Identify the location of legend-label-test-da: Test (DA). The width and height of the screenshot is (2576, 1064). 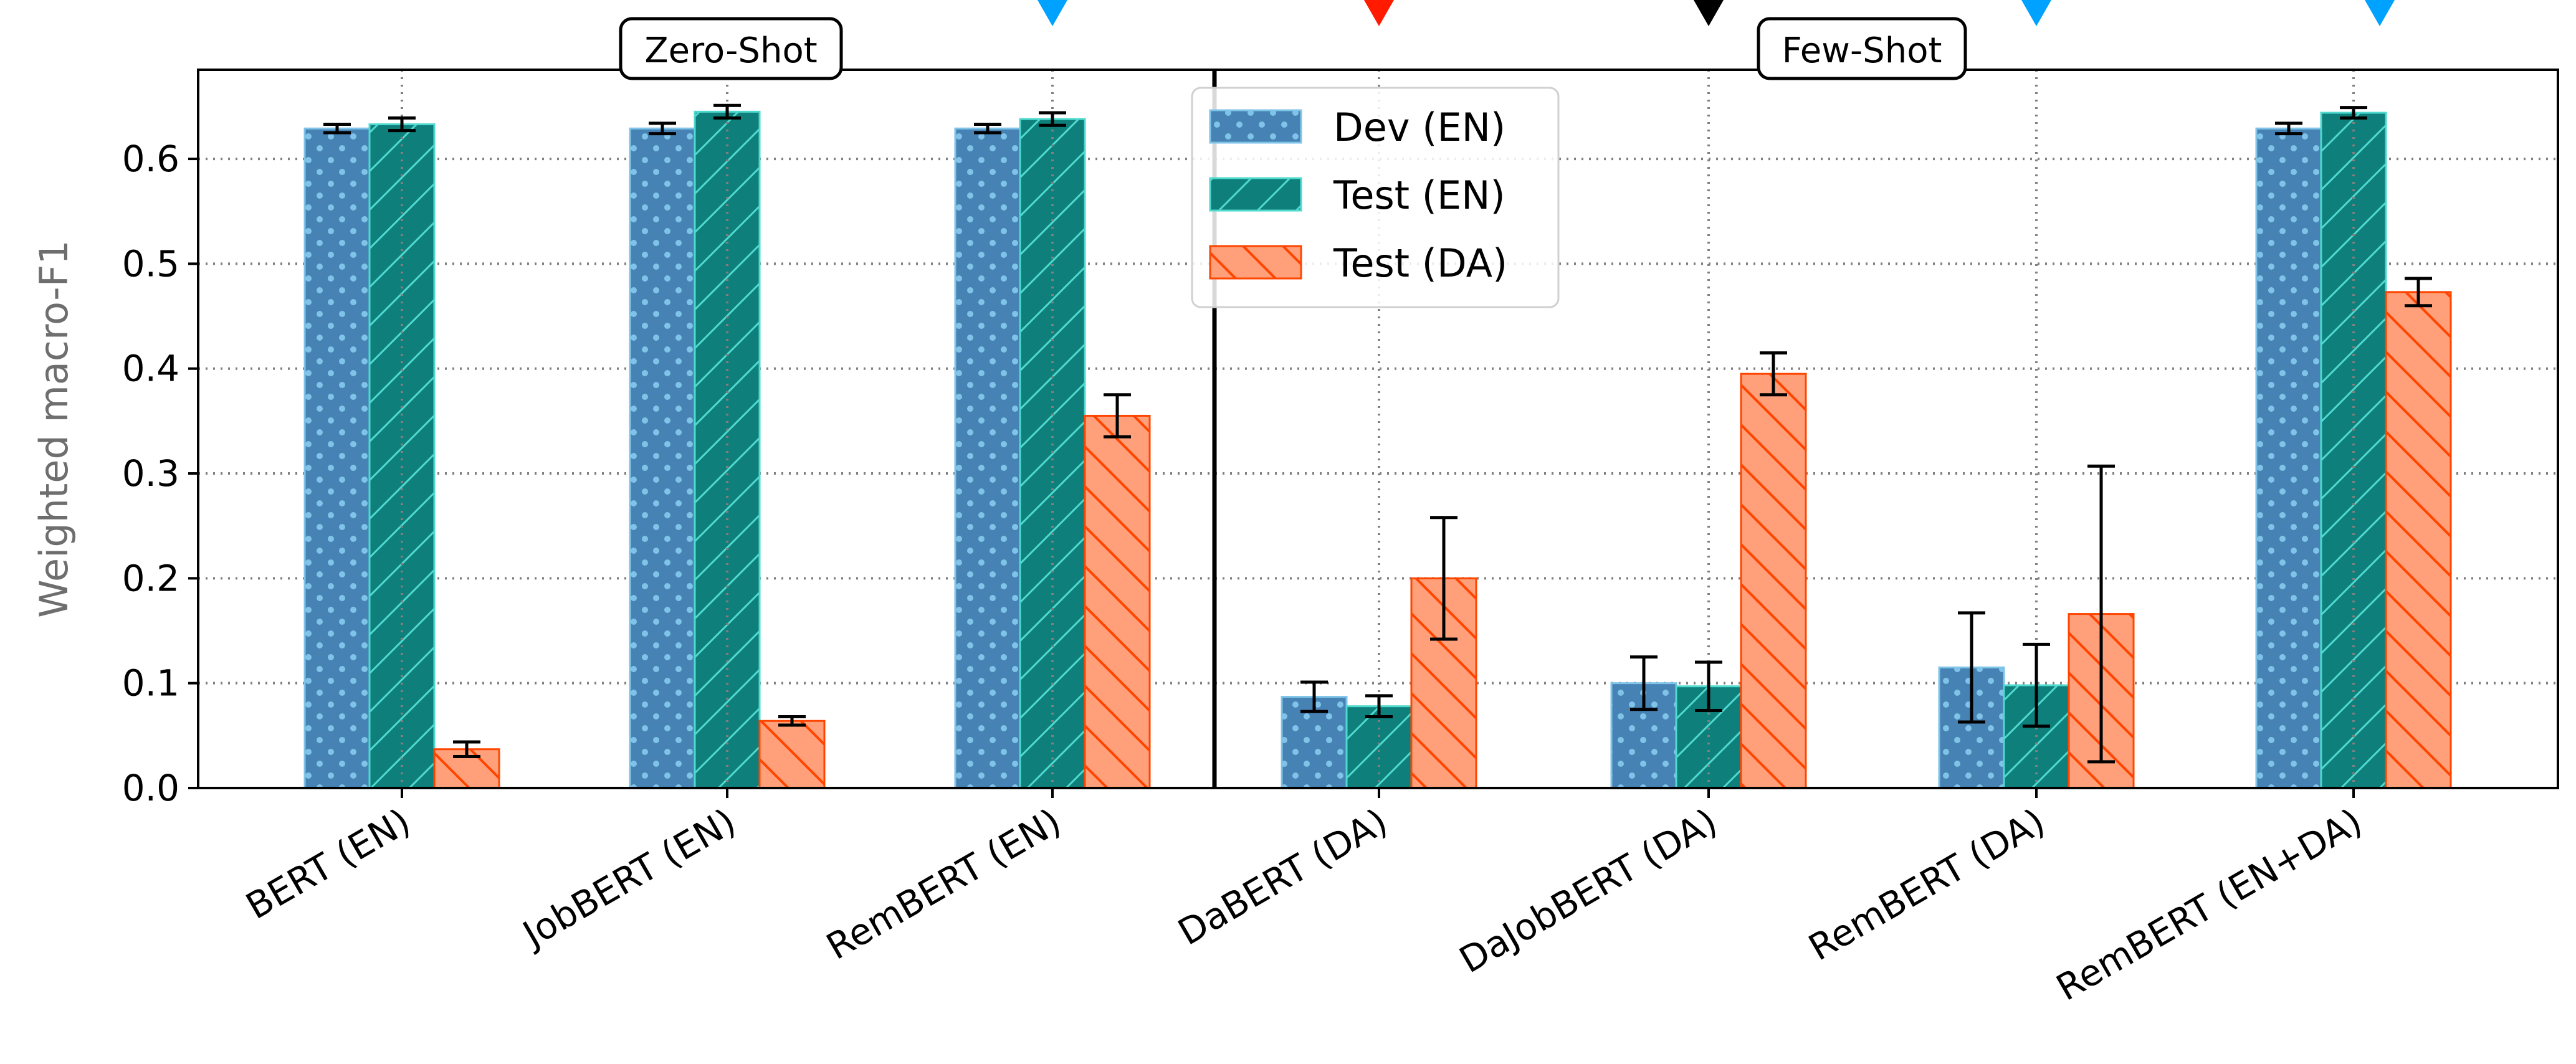
(1420, 263).